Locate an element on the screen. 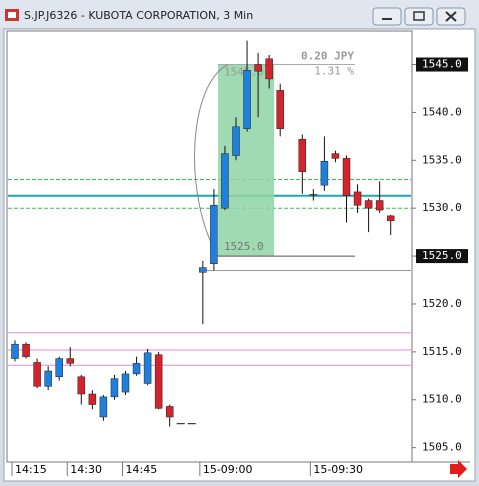 The width and height of the screenshot is (479, 486). window-buttons is located at coordinates (419, 16).